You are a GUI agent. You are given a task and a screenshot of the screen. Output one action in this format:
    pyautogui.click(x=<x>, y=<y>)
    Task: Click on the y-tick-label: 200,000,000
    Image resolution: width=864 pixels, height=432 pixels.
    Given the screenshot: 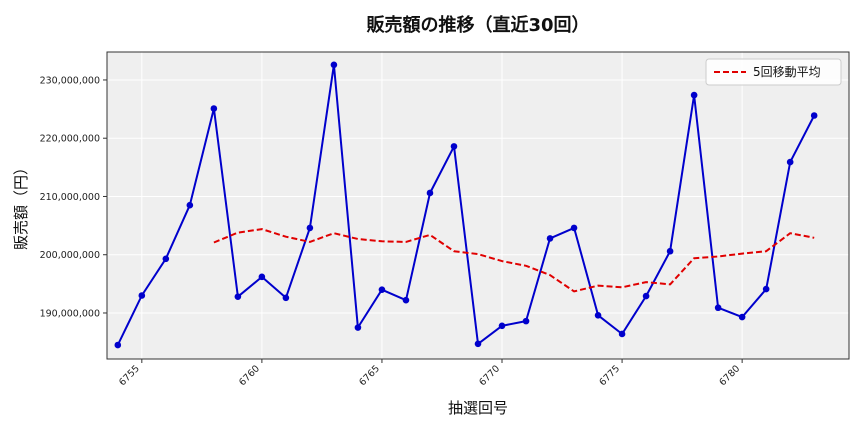 What is the action you would take?
    pyautogui.click(x=70, y=255)
    